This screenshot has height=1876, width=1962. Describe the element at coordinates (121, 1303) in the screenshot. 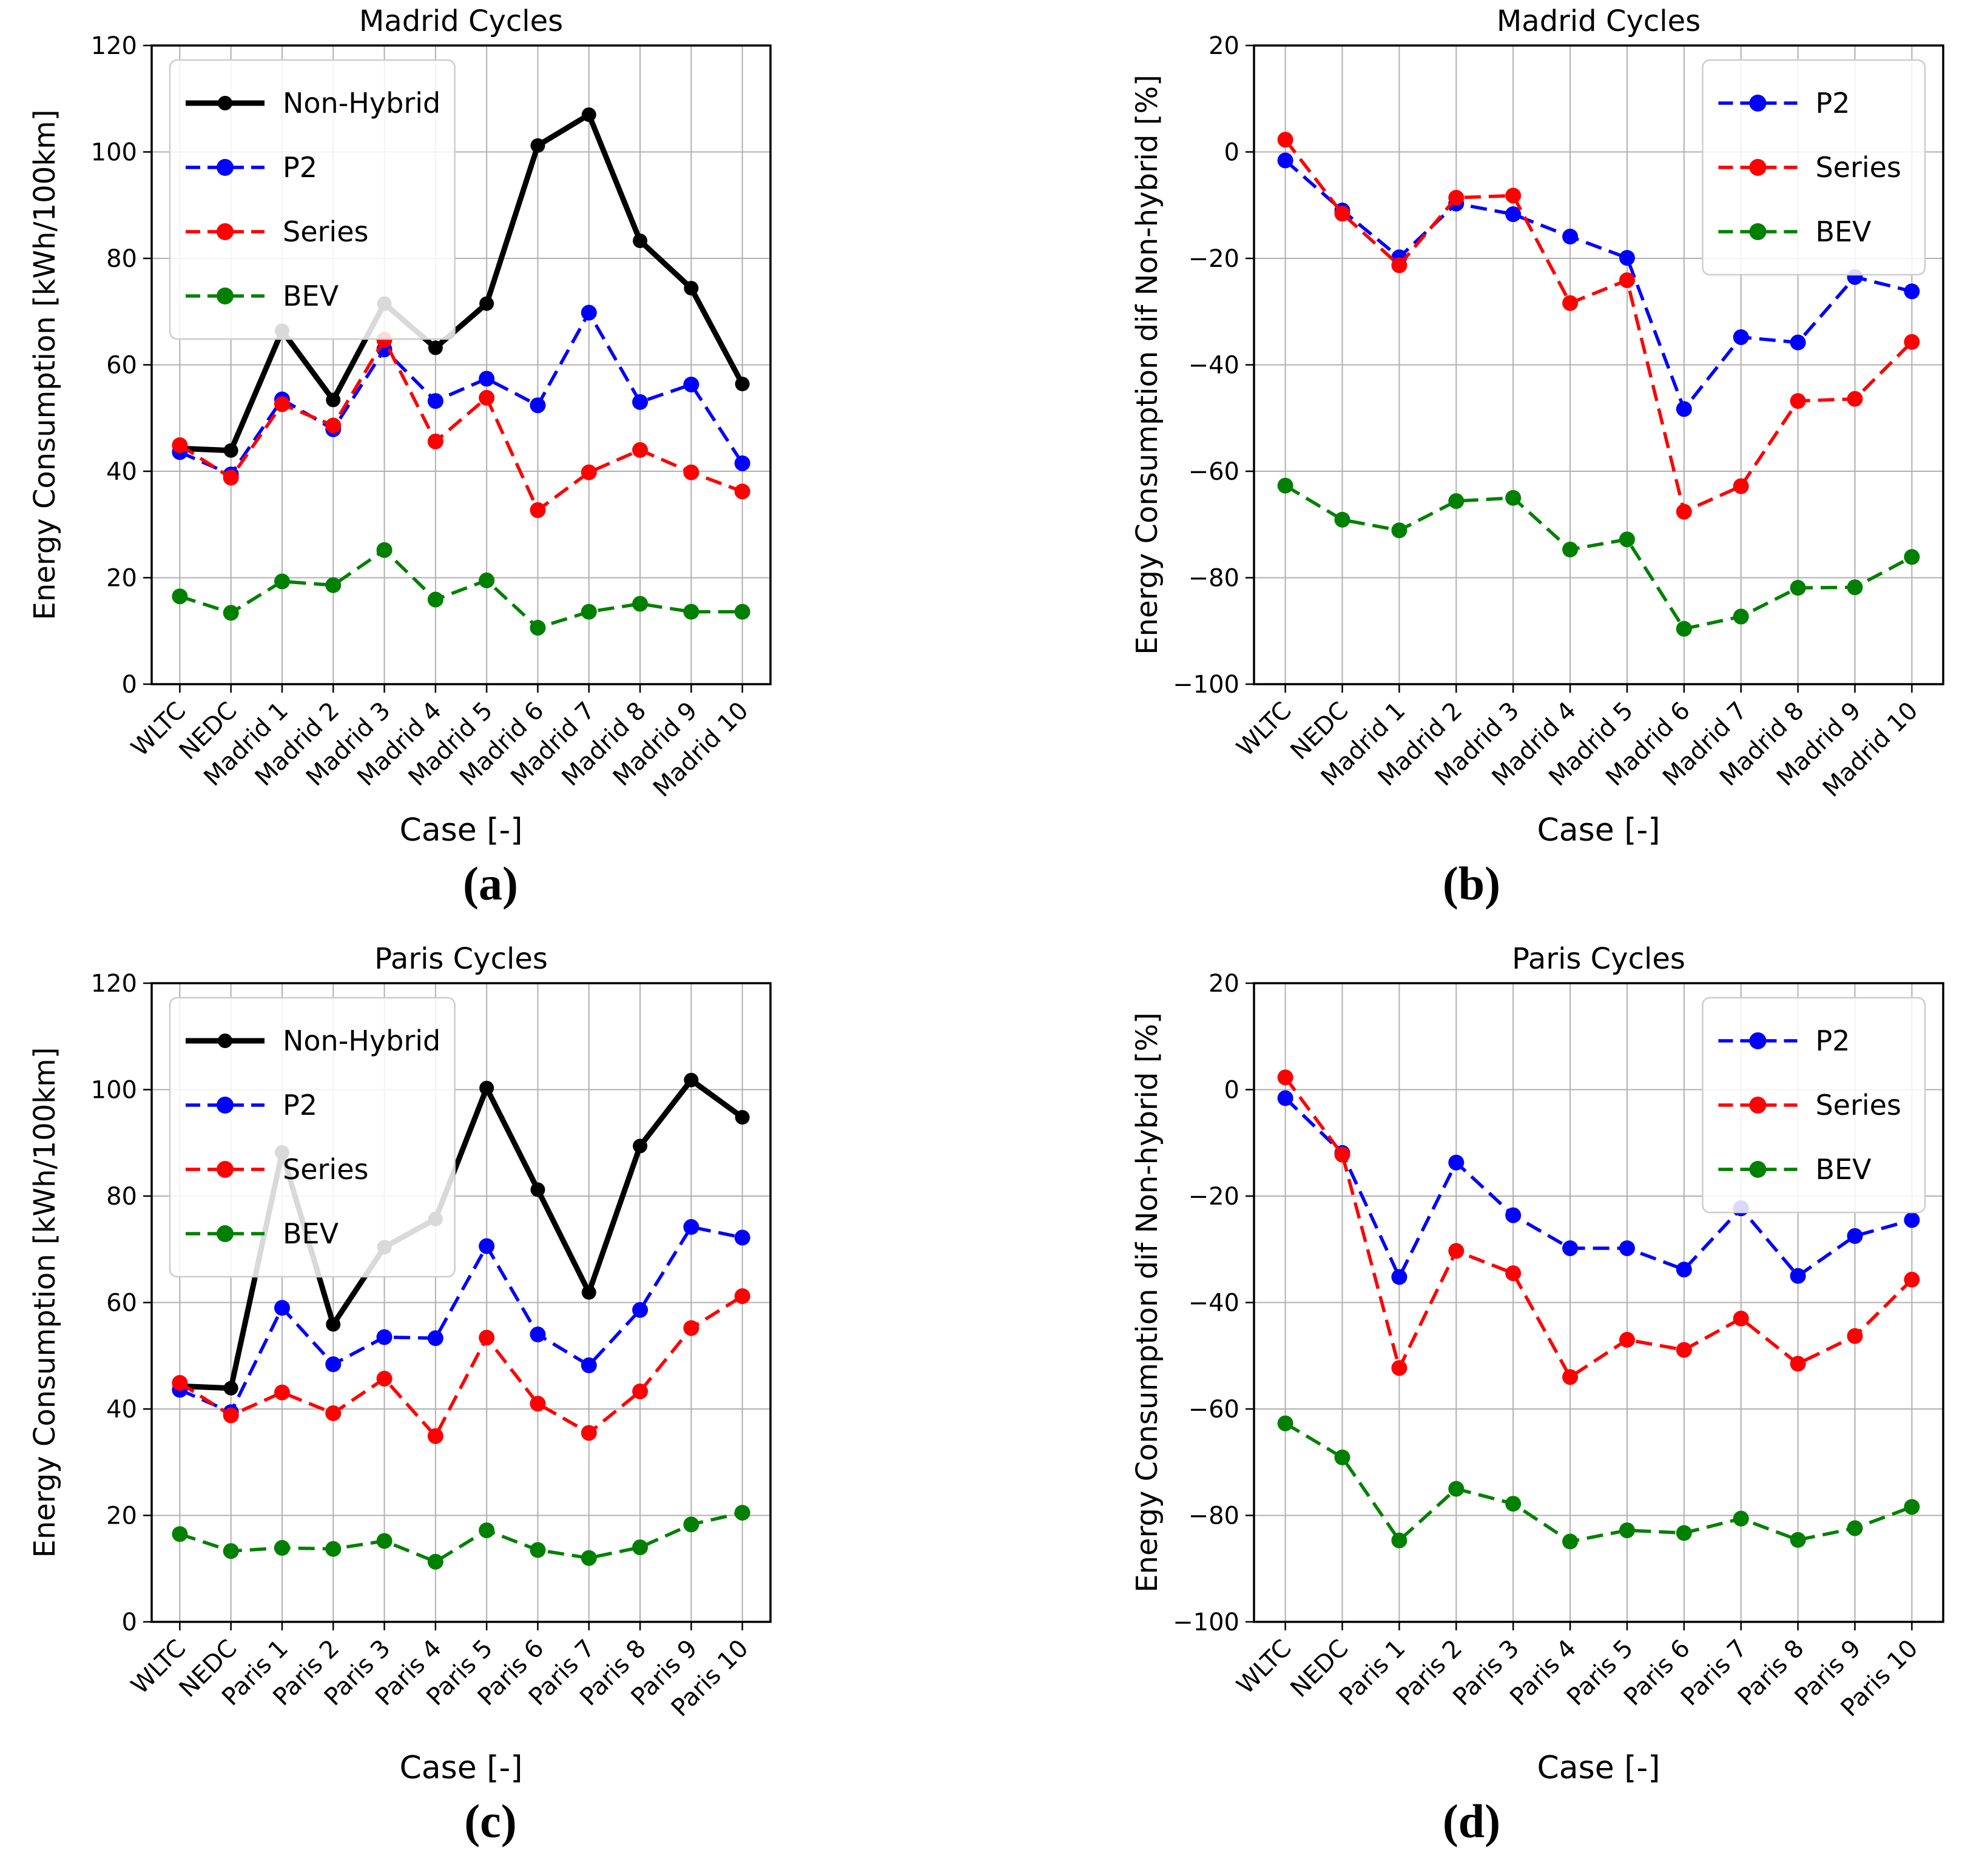

I see `svg-text: 60` at that location.